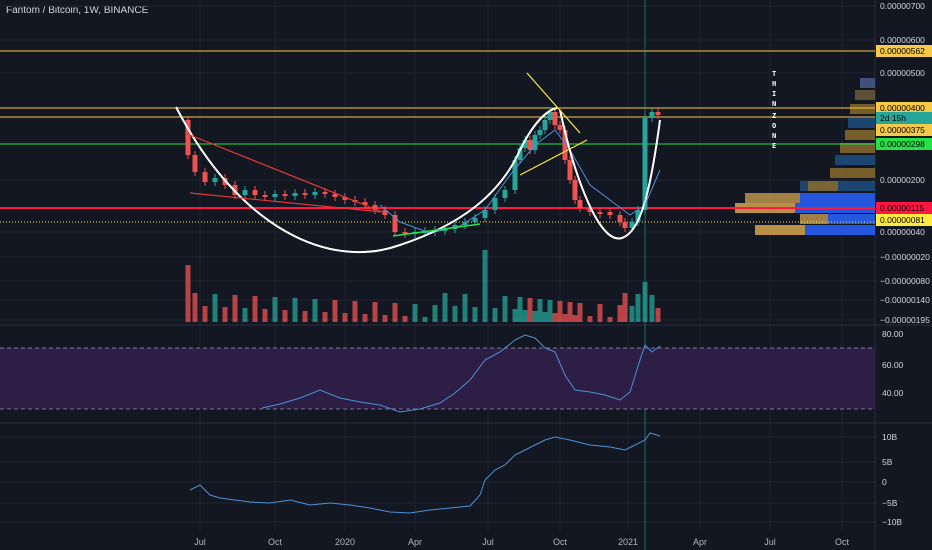  What do you see at coordinates (892, 522) in the screenshot?
I see `obv-axis-label: −10B` at bounding box center [892, 522].